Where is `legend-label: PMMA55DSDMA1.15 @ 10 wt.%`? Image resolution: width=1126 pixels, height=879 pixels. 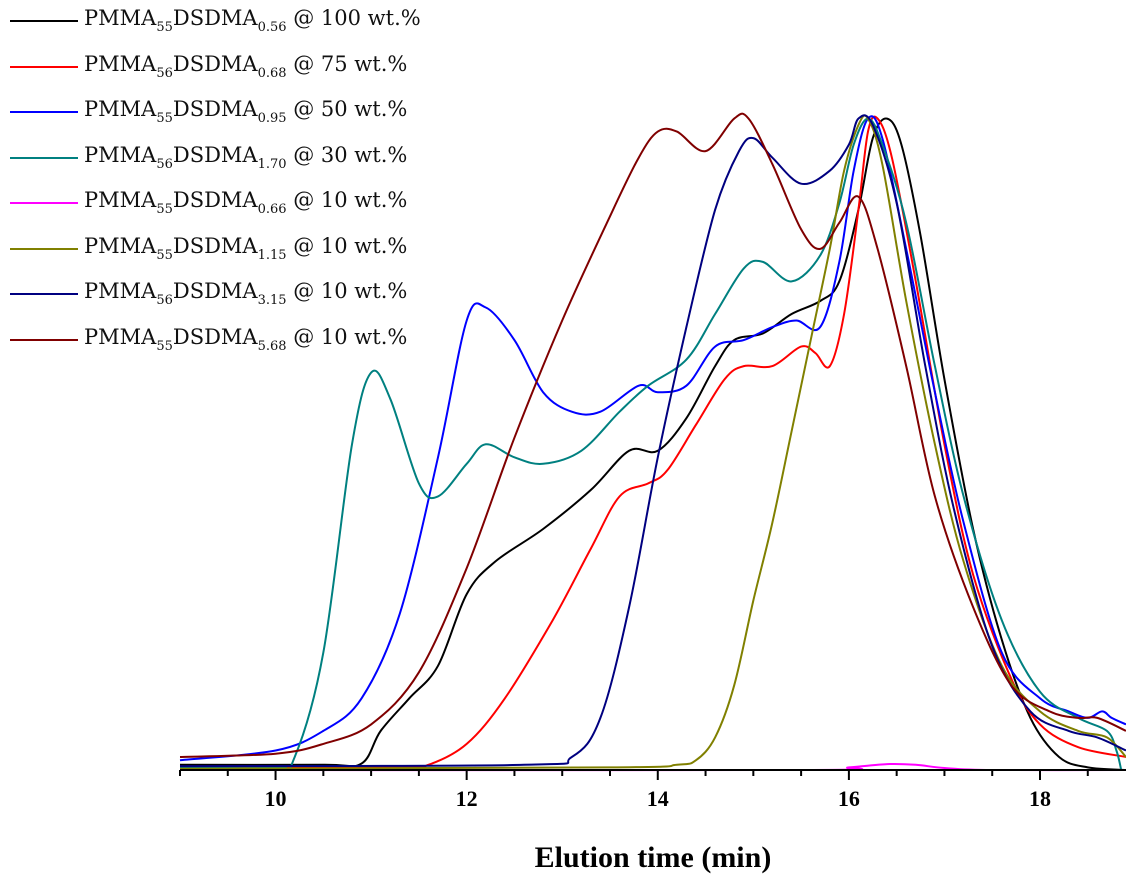 legend-label: PMMA55DSDMA1.15 @ 10 wt.% is located at coordinates (245, 248).